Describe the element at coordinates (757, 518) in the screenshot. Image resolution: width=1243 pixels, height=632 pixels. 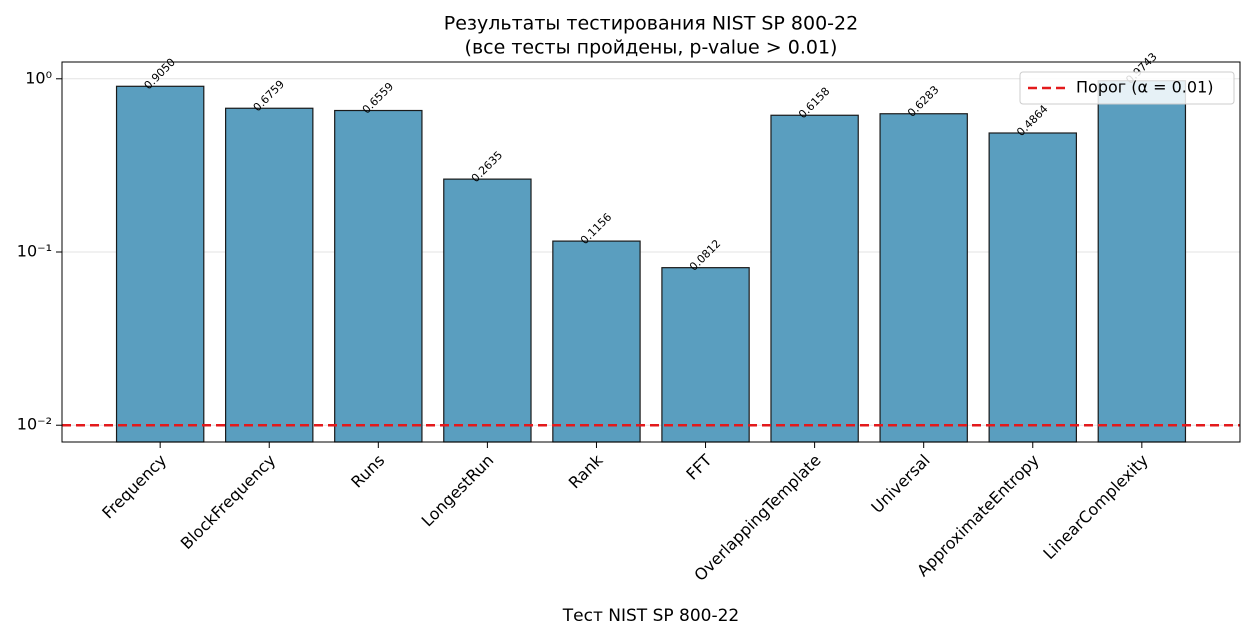
I see `x-tick-label: OverlappingTemplate` at that location.